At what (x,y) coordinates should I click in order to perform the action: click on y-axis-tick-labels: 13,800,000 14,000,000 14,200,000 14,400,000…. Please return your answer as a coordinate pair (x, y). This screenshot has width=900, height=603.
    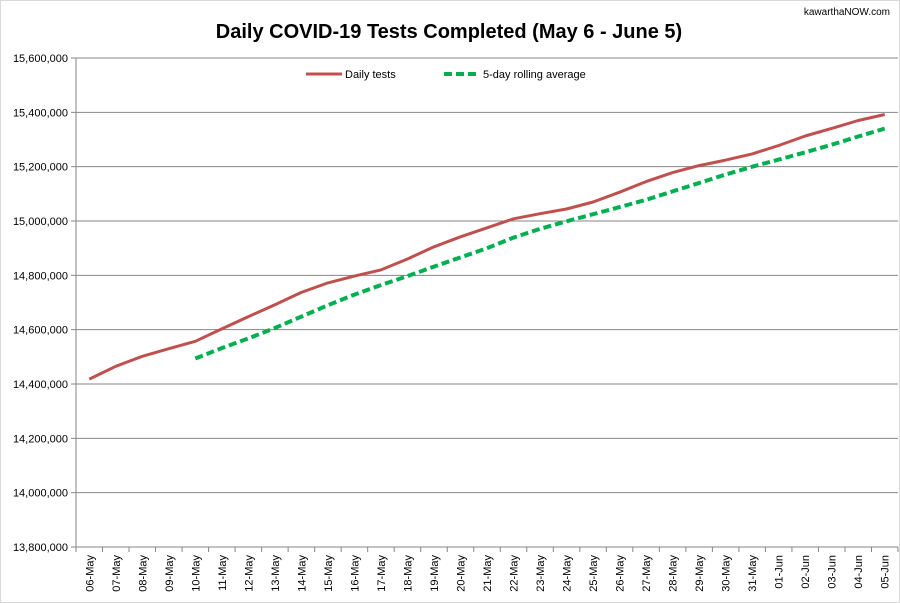
    Looking at the image, I should click on (40, 303).